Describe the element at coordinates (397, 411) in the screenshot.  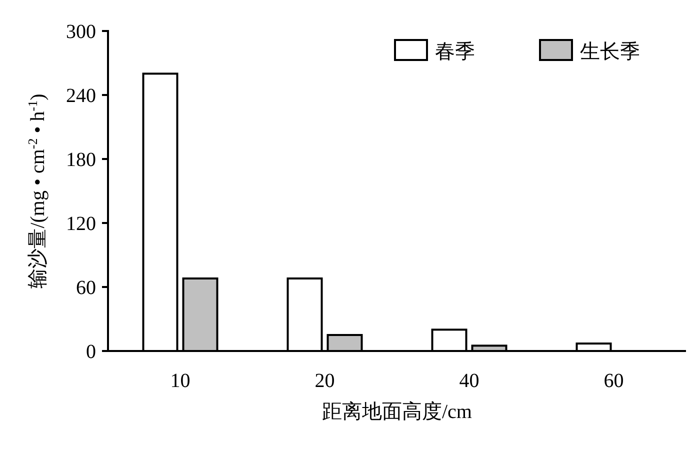
I see `x-axis-title: 距离地面高度/cm` at that location.